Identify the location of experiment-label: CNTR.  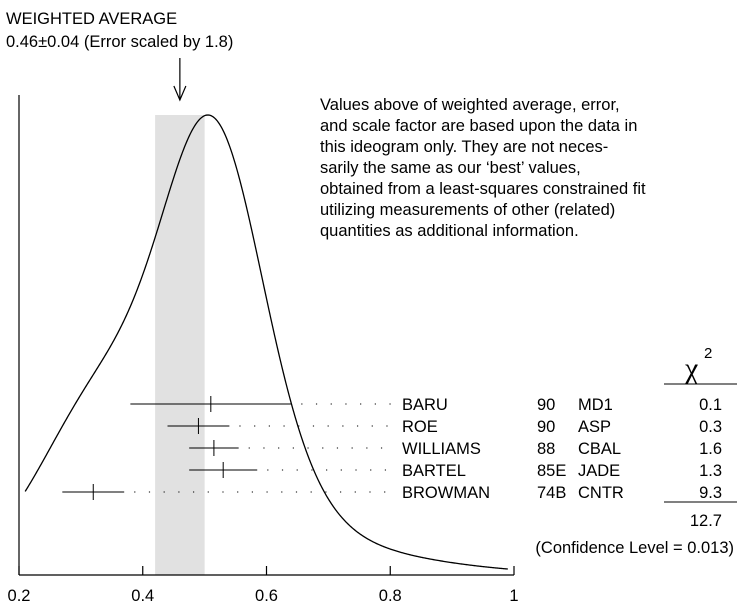
(601, 493).